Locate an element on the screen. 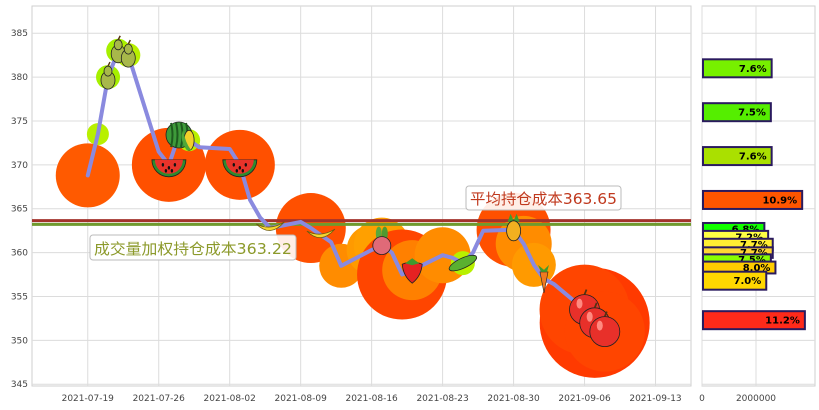 This screenshot has height=410, width=819. y-tick-label: 350 is located at coordinates (19, 341).